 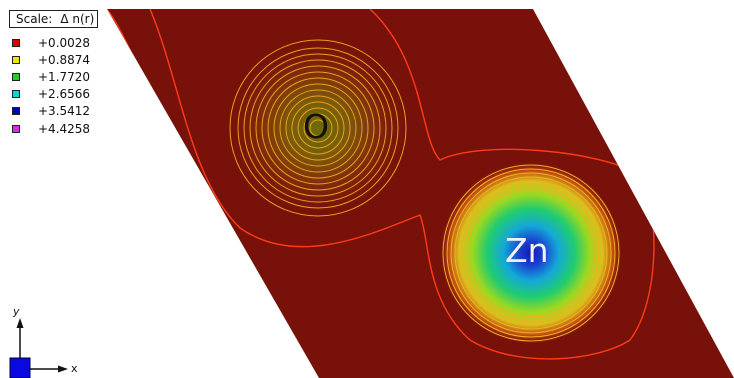 What do you see at coordinates (74, 368) in the screenshot?
I see `x-axis-label: x` at bounding box center [74, 368].